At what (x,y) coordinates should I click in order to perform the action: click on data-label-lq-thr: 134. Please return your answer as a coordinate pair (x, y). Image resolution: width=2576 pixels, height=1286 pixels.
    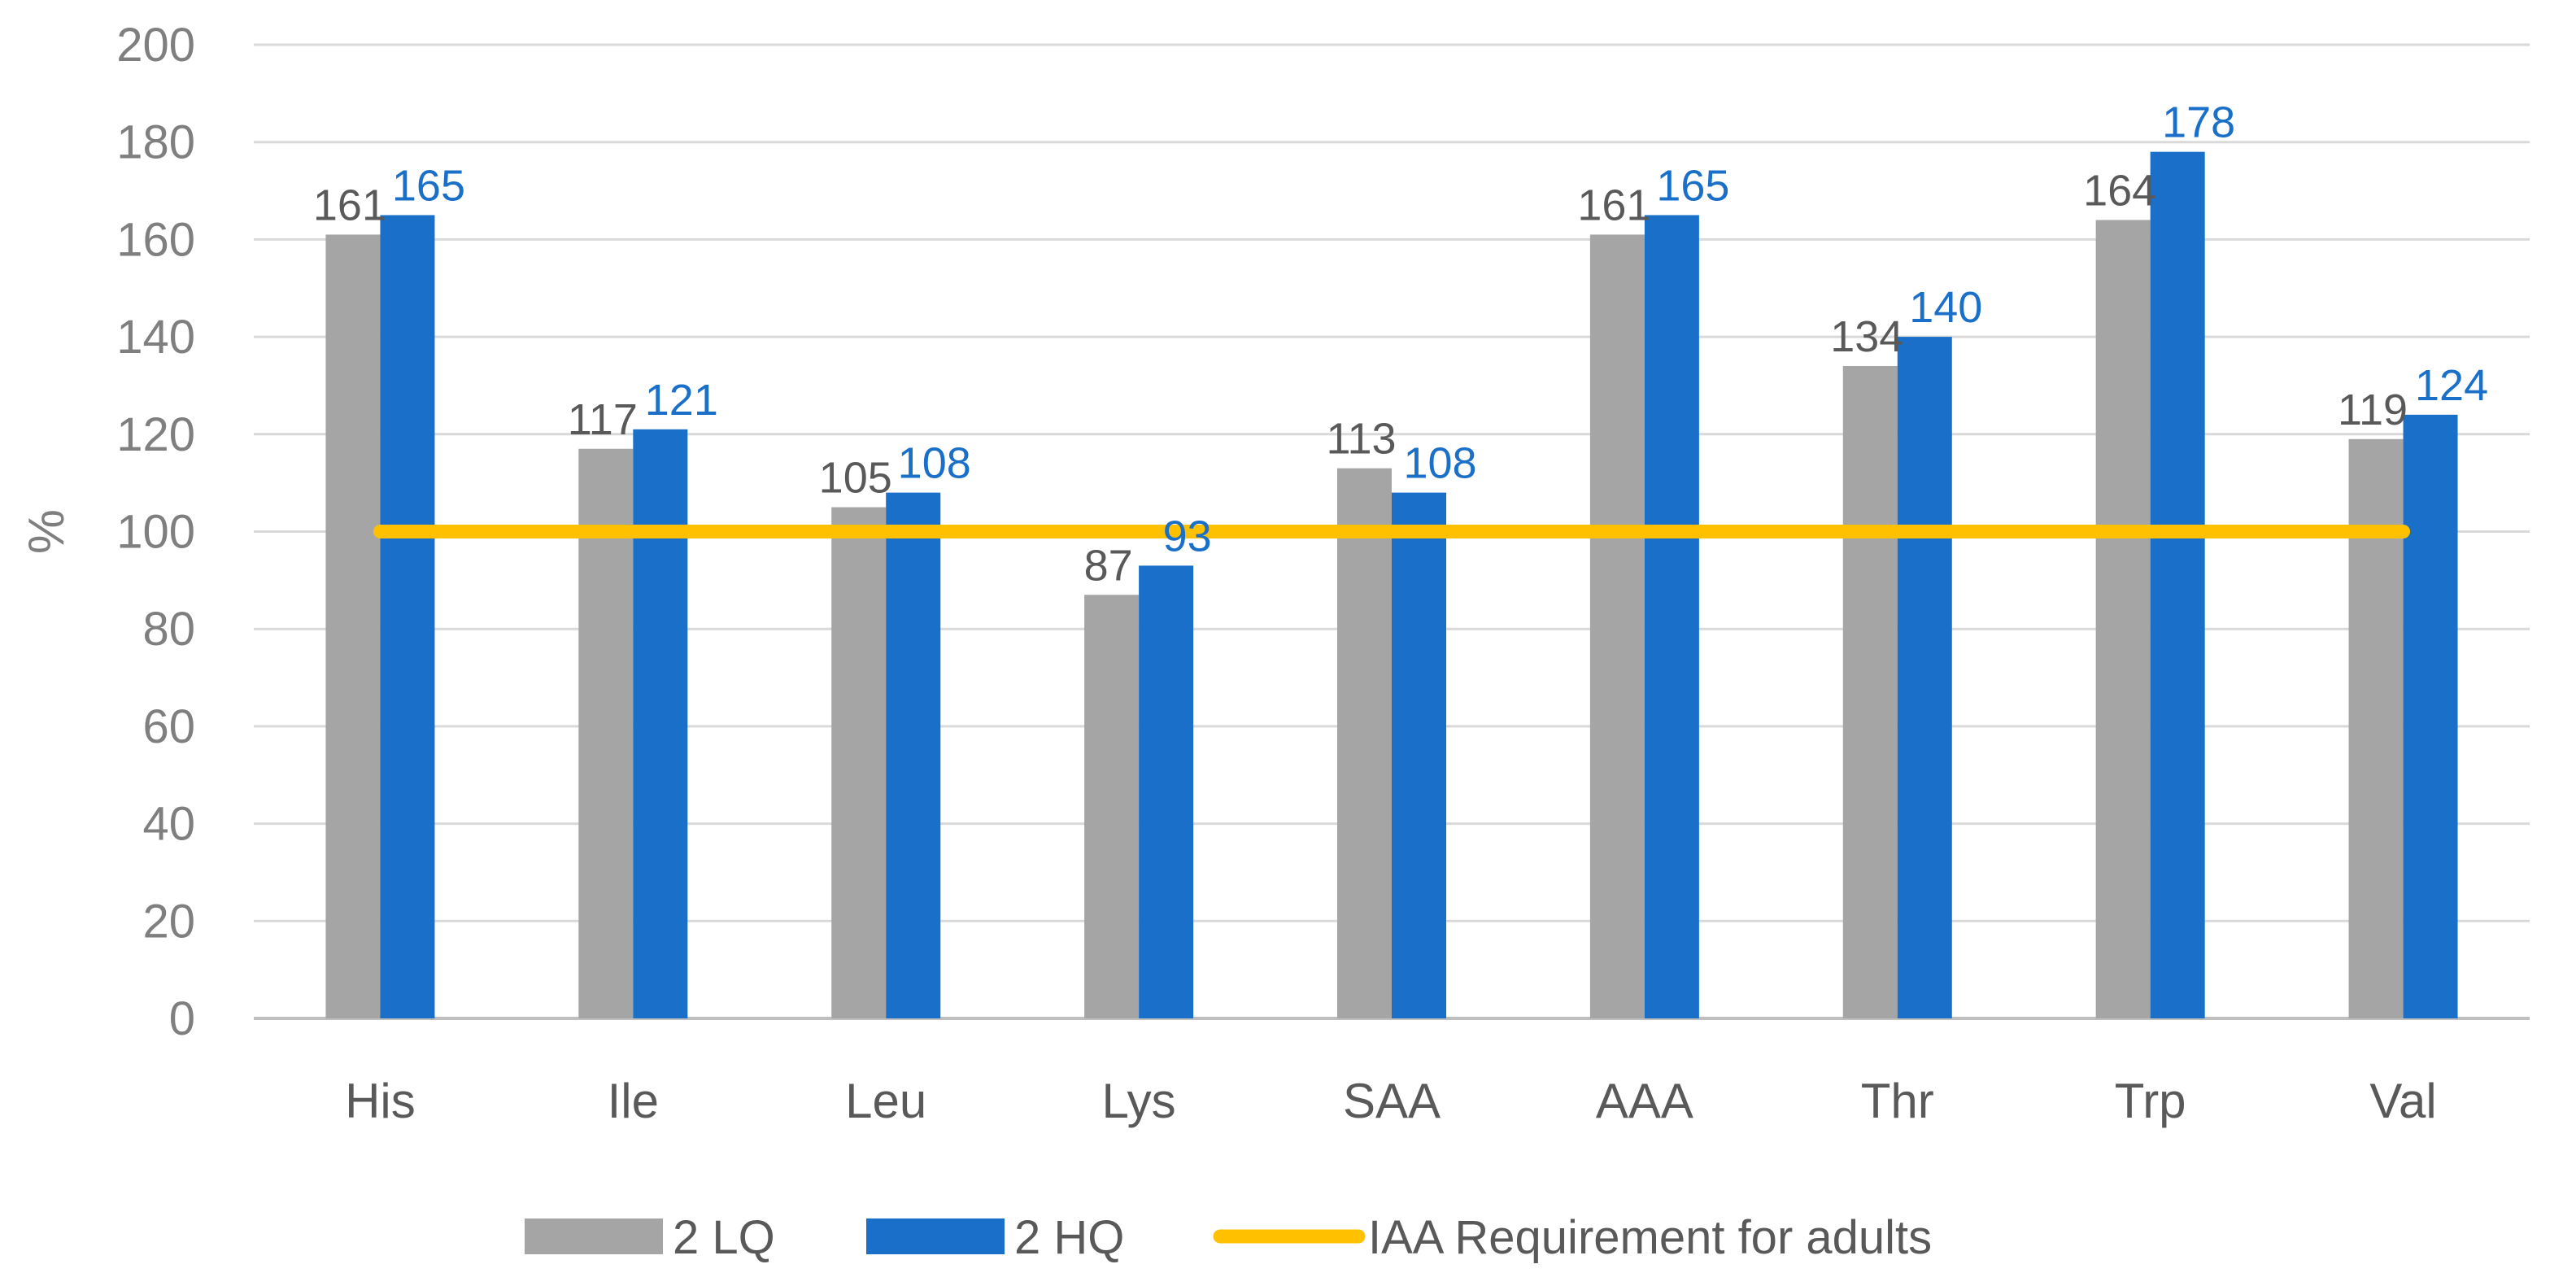
    Looking at the image, I should click on (1866, 336).